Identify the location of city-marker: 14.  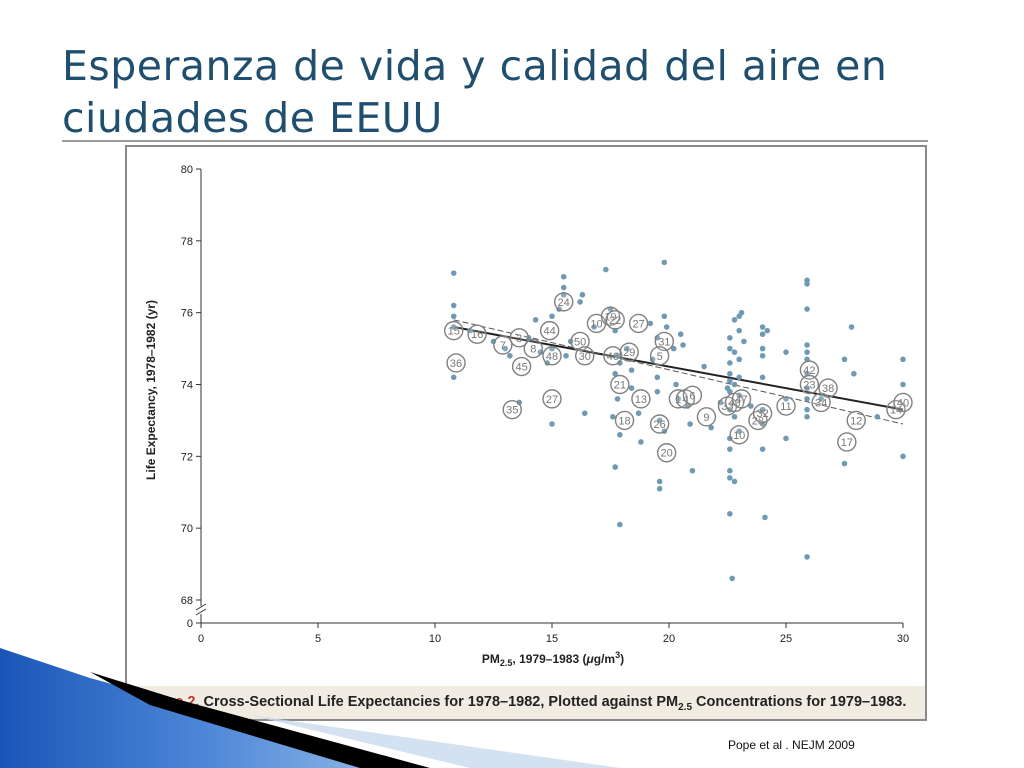
(896, 409).